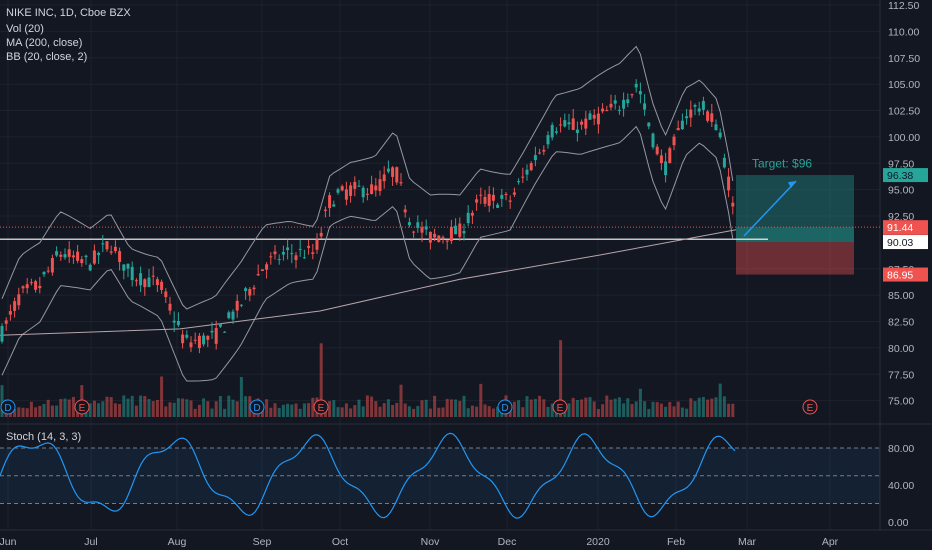 Image resolution: width=932 pixels, height=550 pixels. I want to click on price-tick-label: 77.50, so click(901, 375).